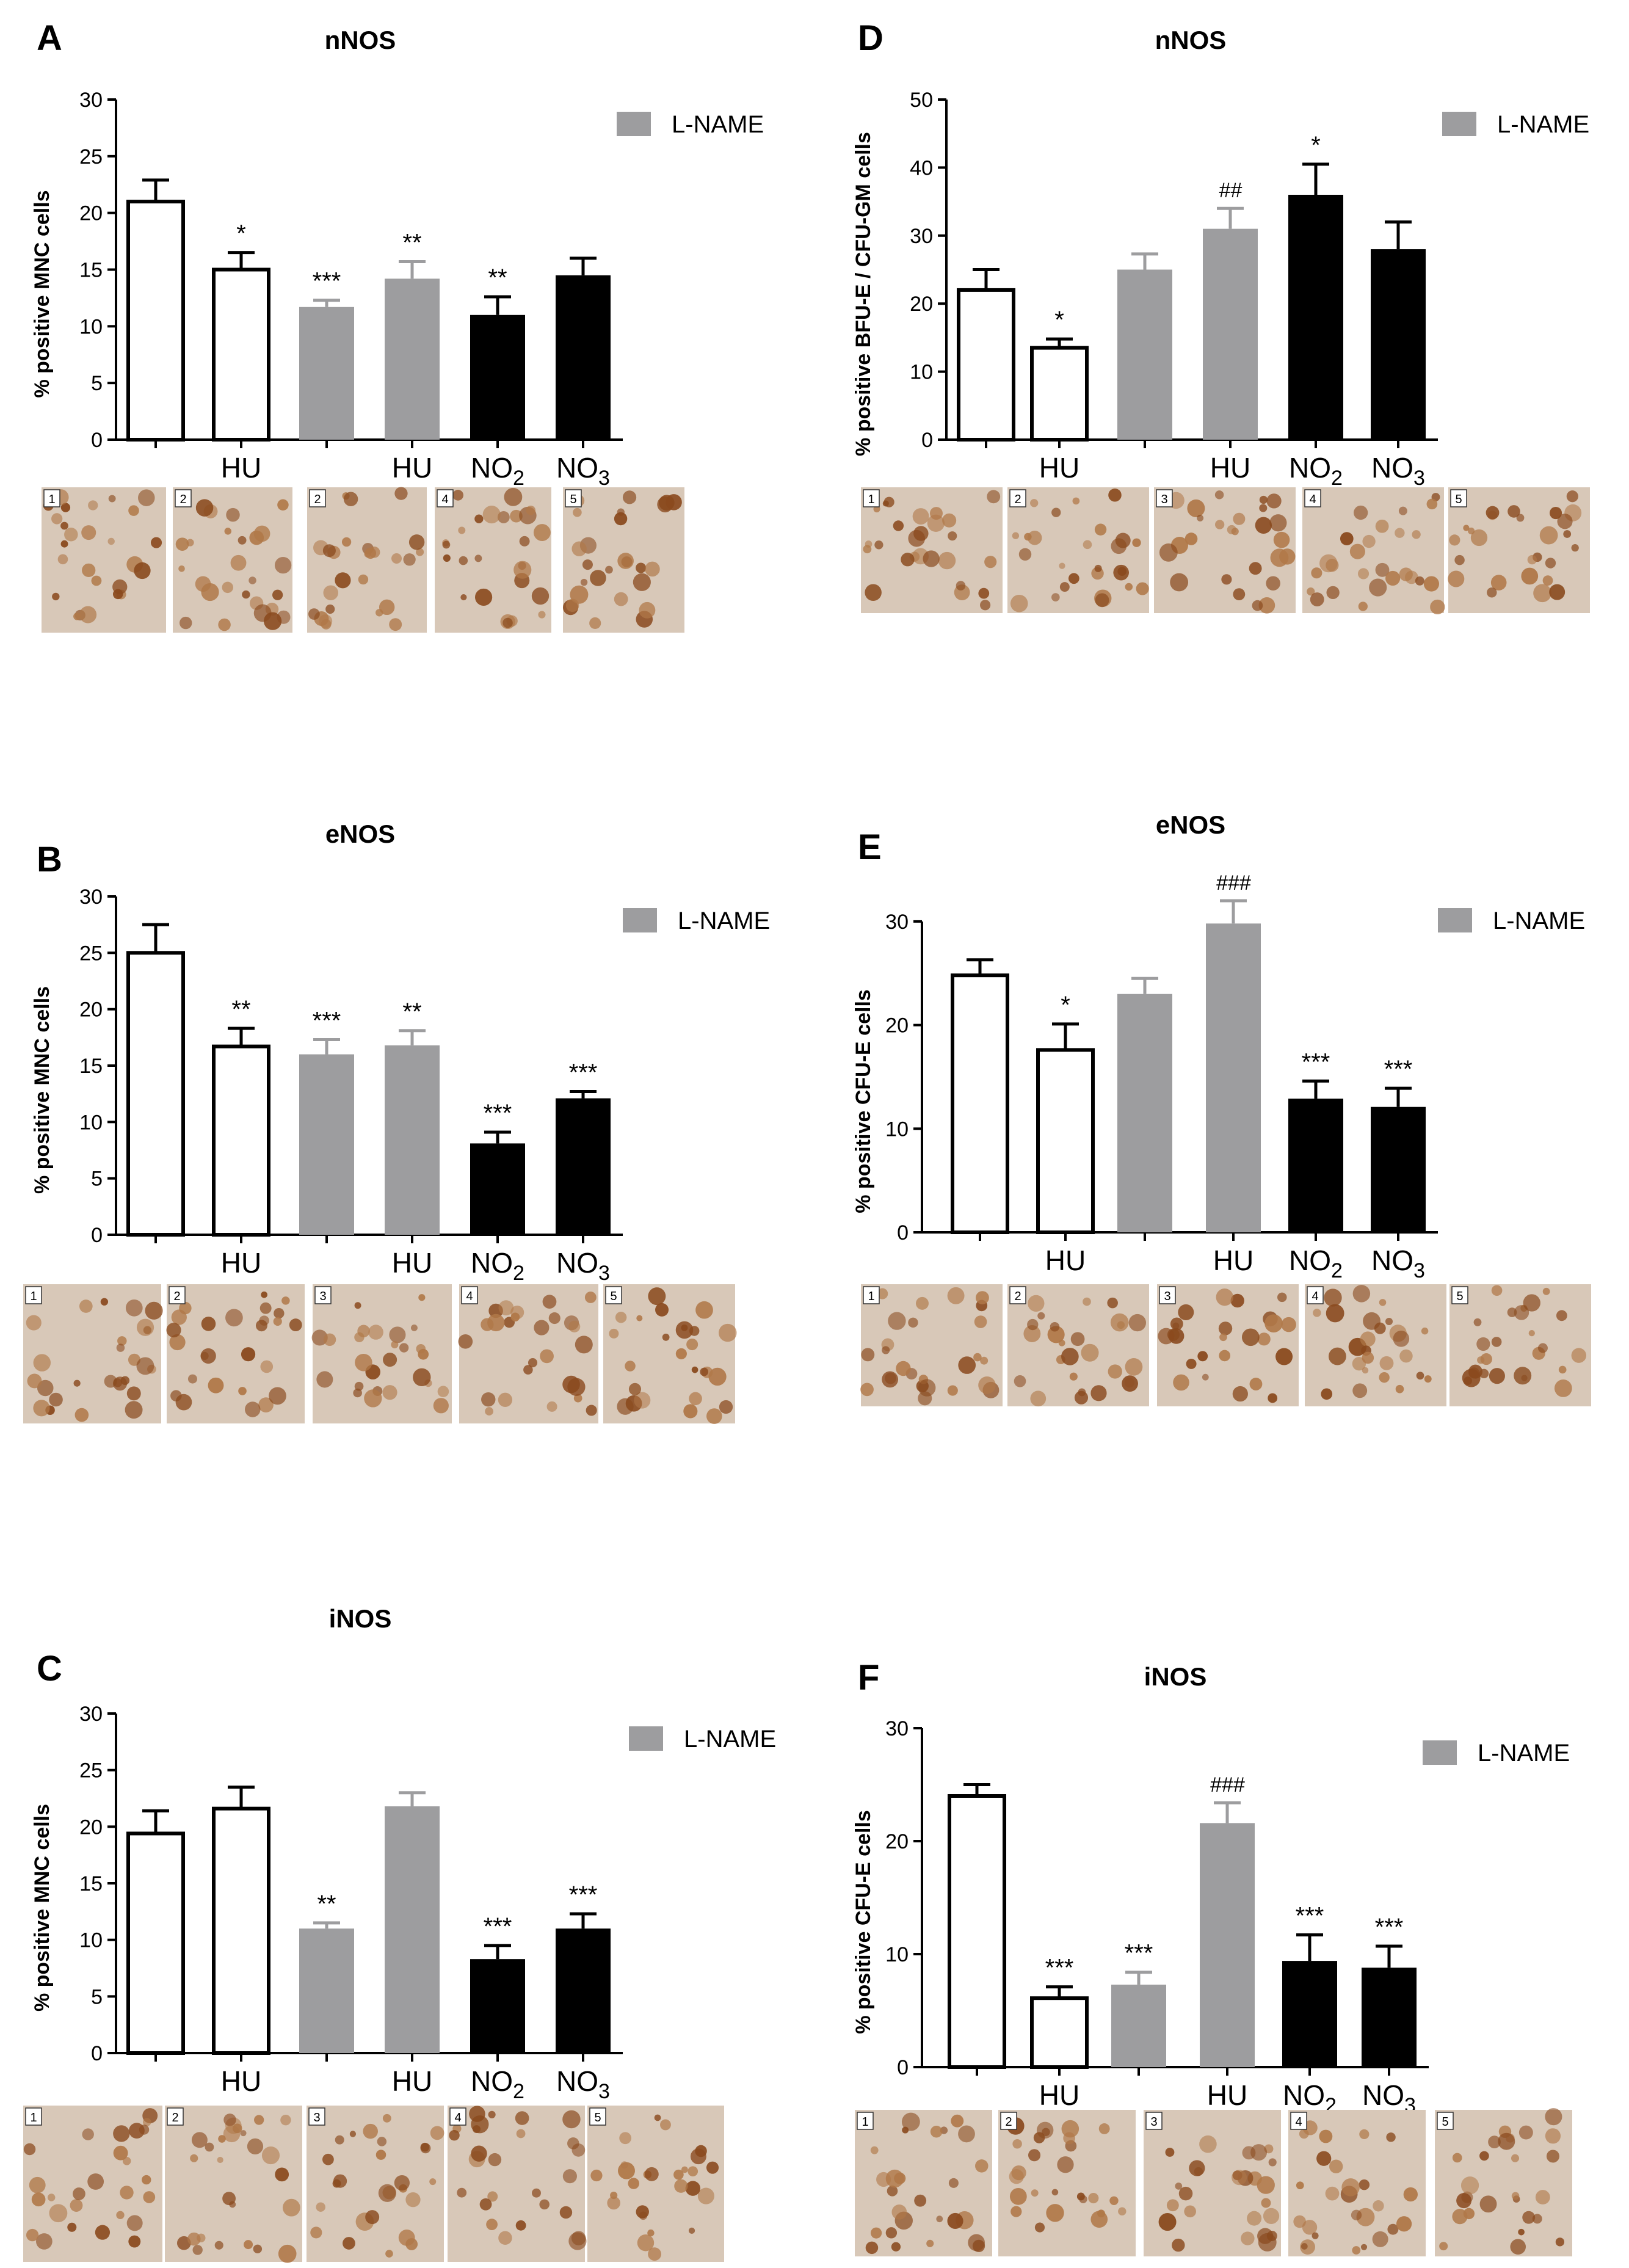 The height and width of the screenshot is (2268, 1629). What do you see at coordinates (33, 2118) in the screenshot?
I see `image-number: 1` at bounding box center [33, 2118].